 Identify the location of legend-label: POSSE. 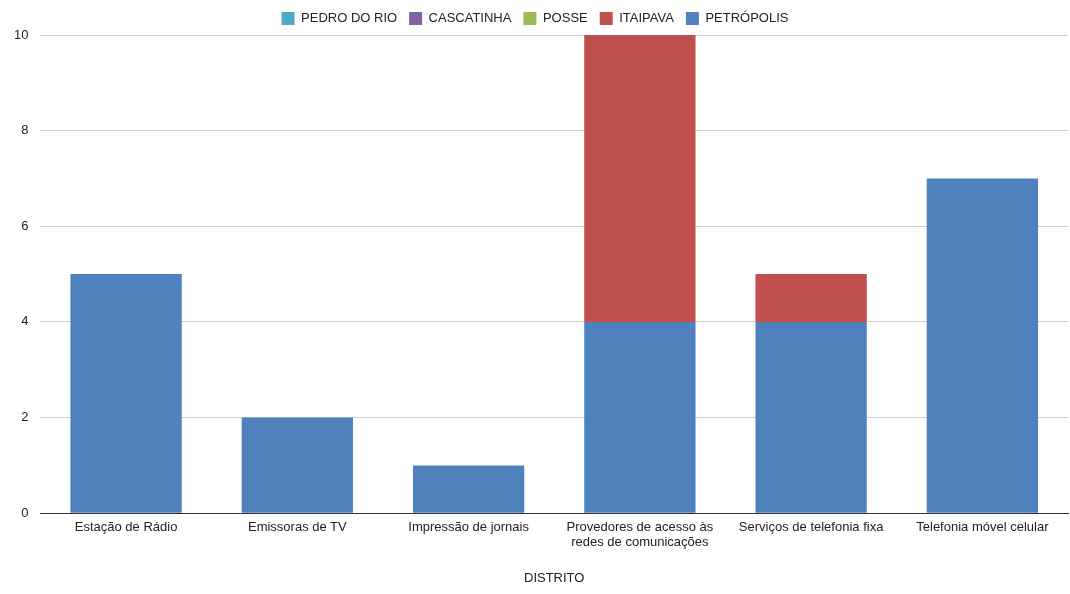
(565, 18).